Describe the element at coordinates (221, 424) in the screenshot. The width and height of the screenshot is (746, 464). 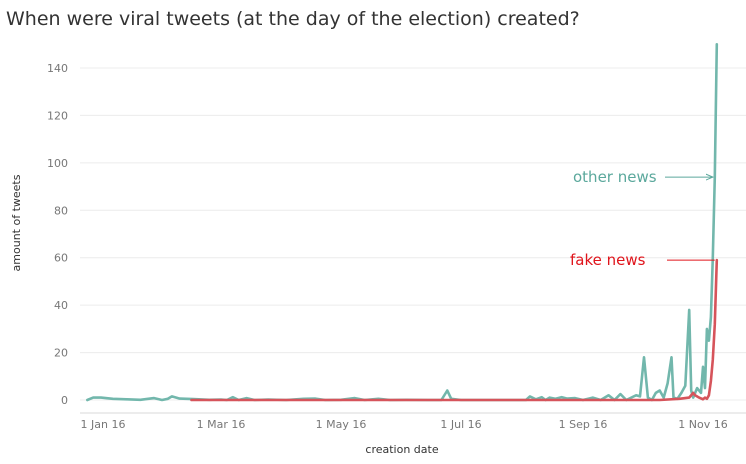
I see `x-tick-label: 1 Mar 16` at that location.